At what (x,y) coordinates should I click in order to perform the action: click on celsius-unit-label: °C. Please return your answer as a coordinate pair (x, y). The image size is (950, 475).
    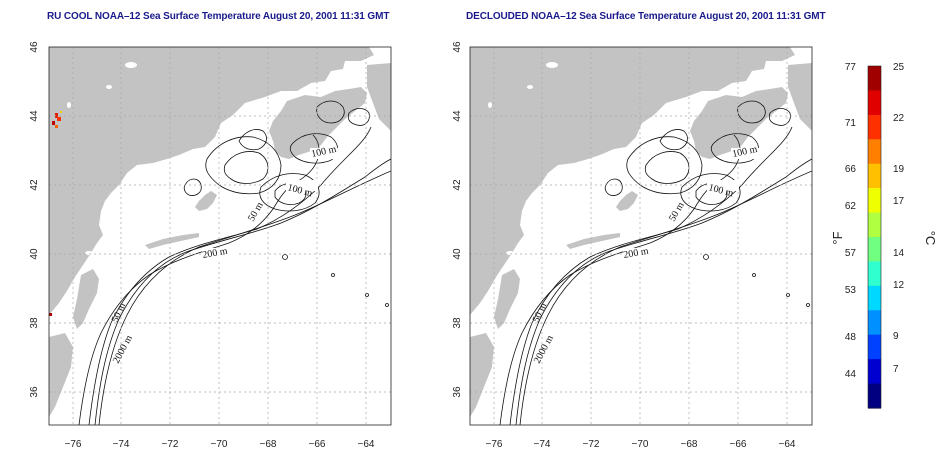
    Looking at the image, I should click on (930, 238).